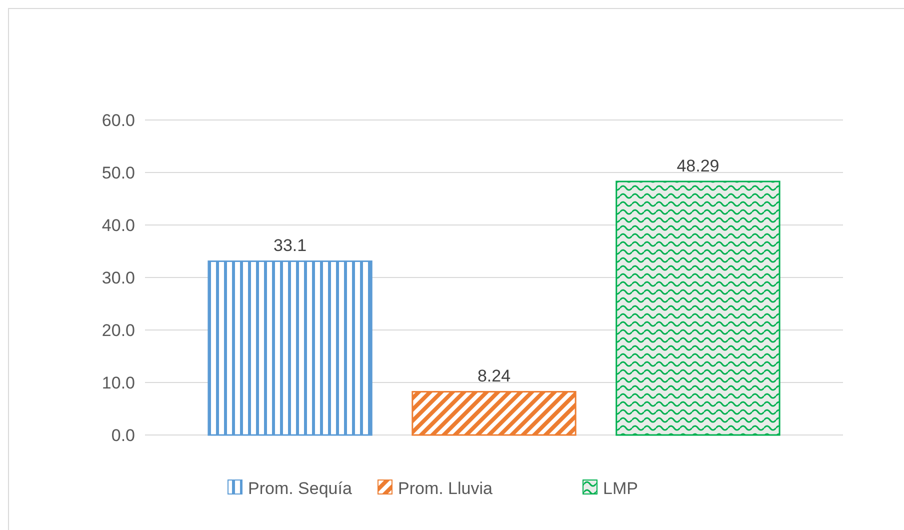  Describe the element at coordinates (446, 488) in the screenshot. I see `legend-label: Prom. Lluvia` at that location.